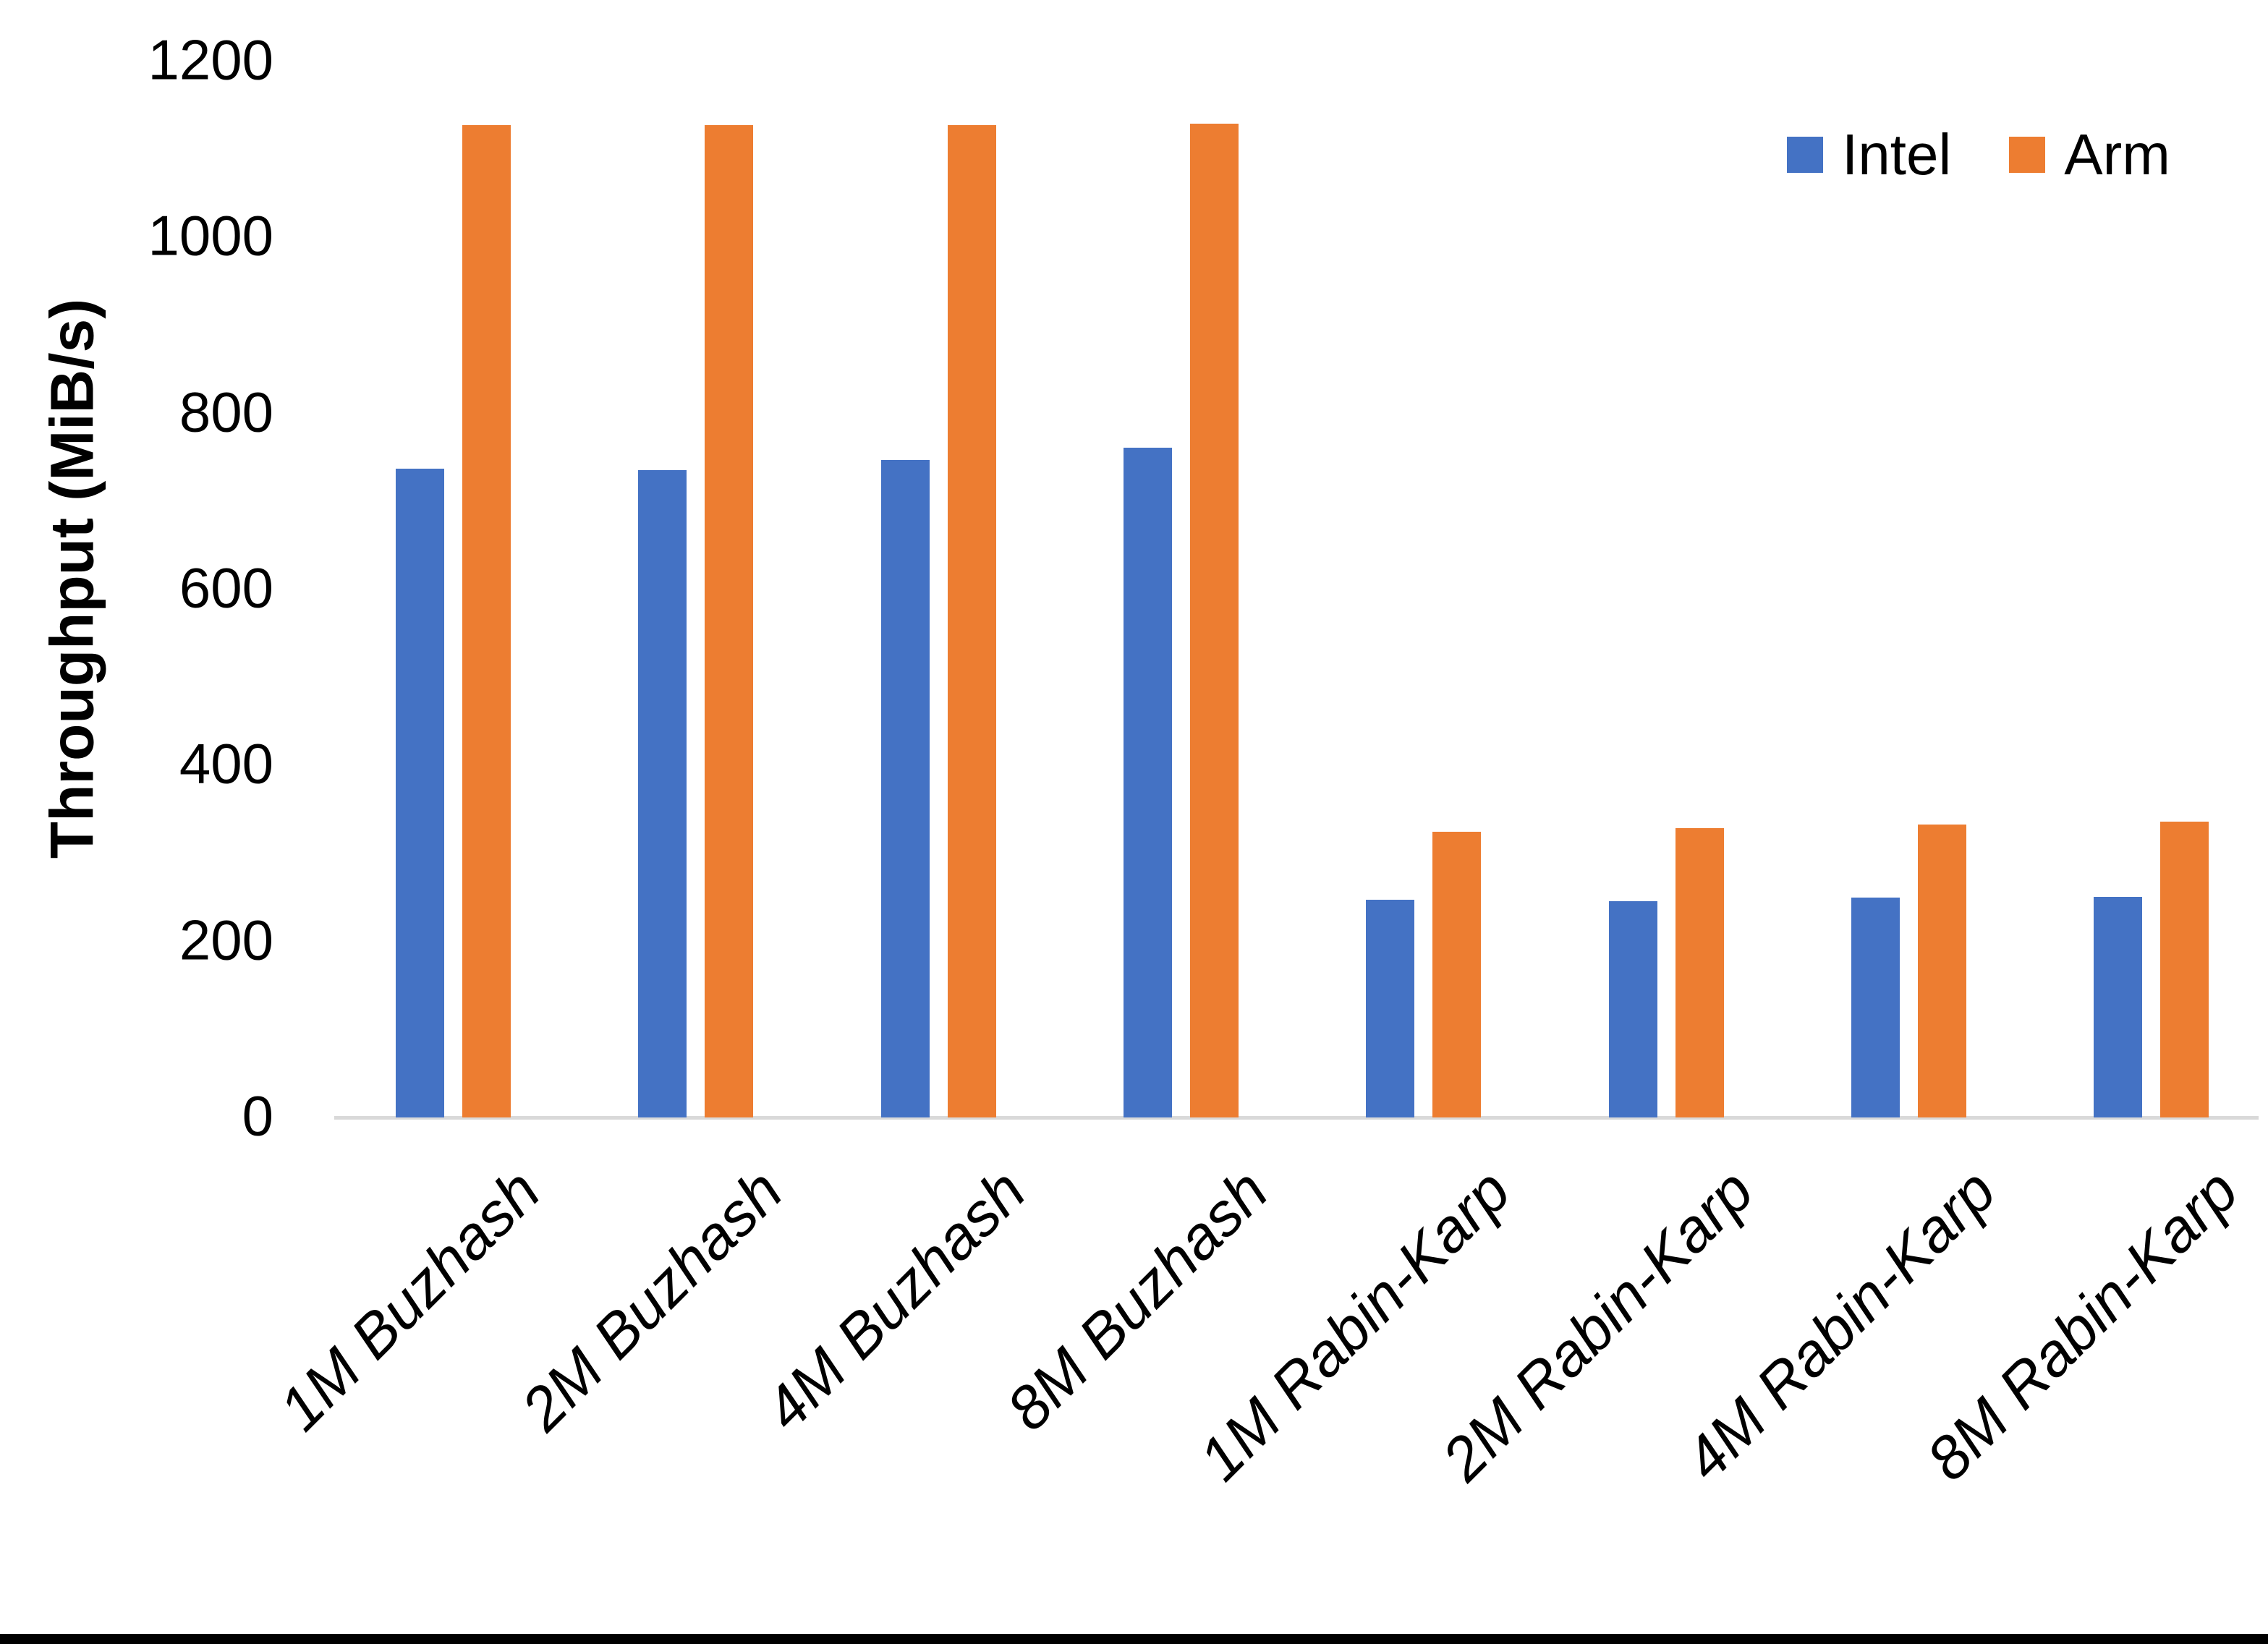  What do you see at coordinates (972, 620) in the screenshot?
I see `bar-arm-4m-buzhash` at bounding box center [972, 620].